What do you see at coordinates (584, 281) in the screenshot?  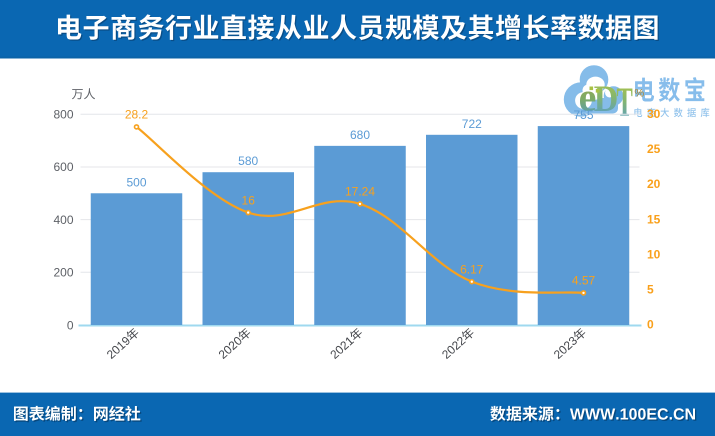 I see `svg-text: 4.57` at bounding box center [584, 281].